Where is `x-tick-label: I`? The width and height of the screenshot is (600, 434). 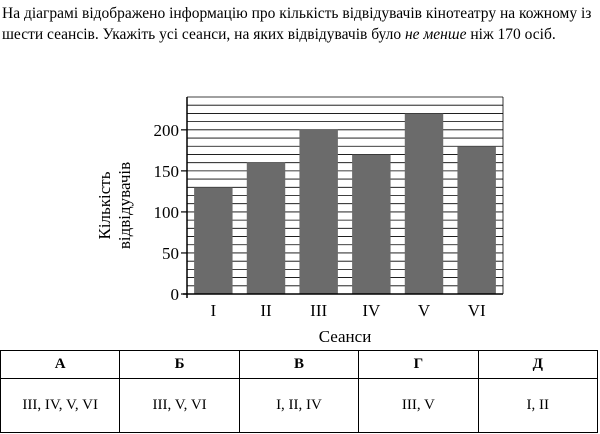 x-tick-label: I is located at coordinates (213, 310).